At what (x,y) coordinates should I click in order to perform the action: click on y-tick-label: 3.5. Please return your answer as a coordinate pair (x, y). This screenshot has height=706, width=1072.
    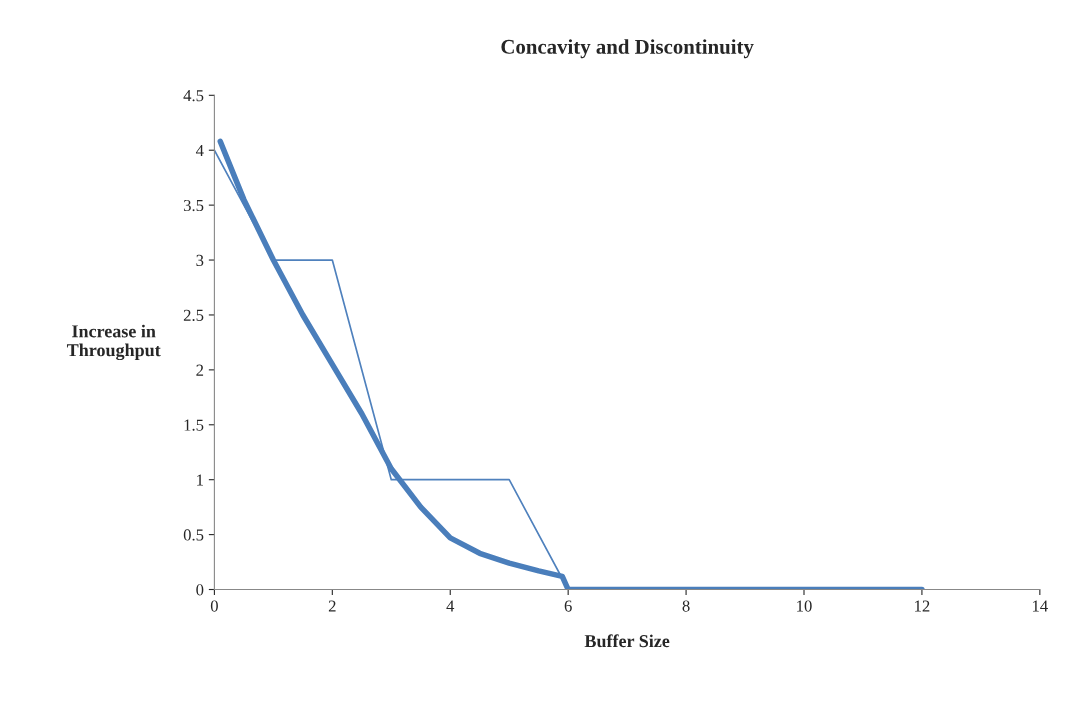
    Looking at the image, I should click on (193, 205).